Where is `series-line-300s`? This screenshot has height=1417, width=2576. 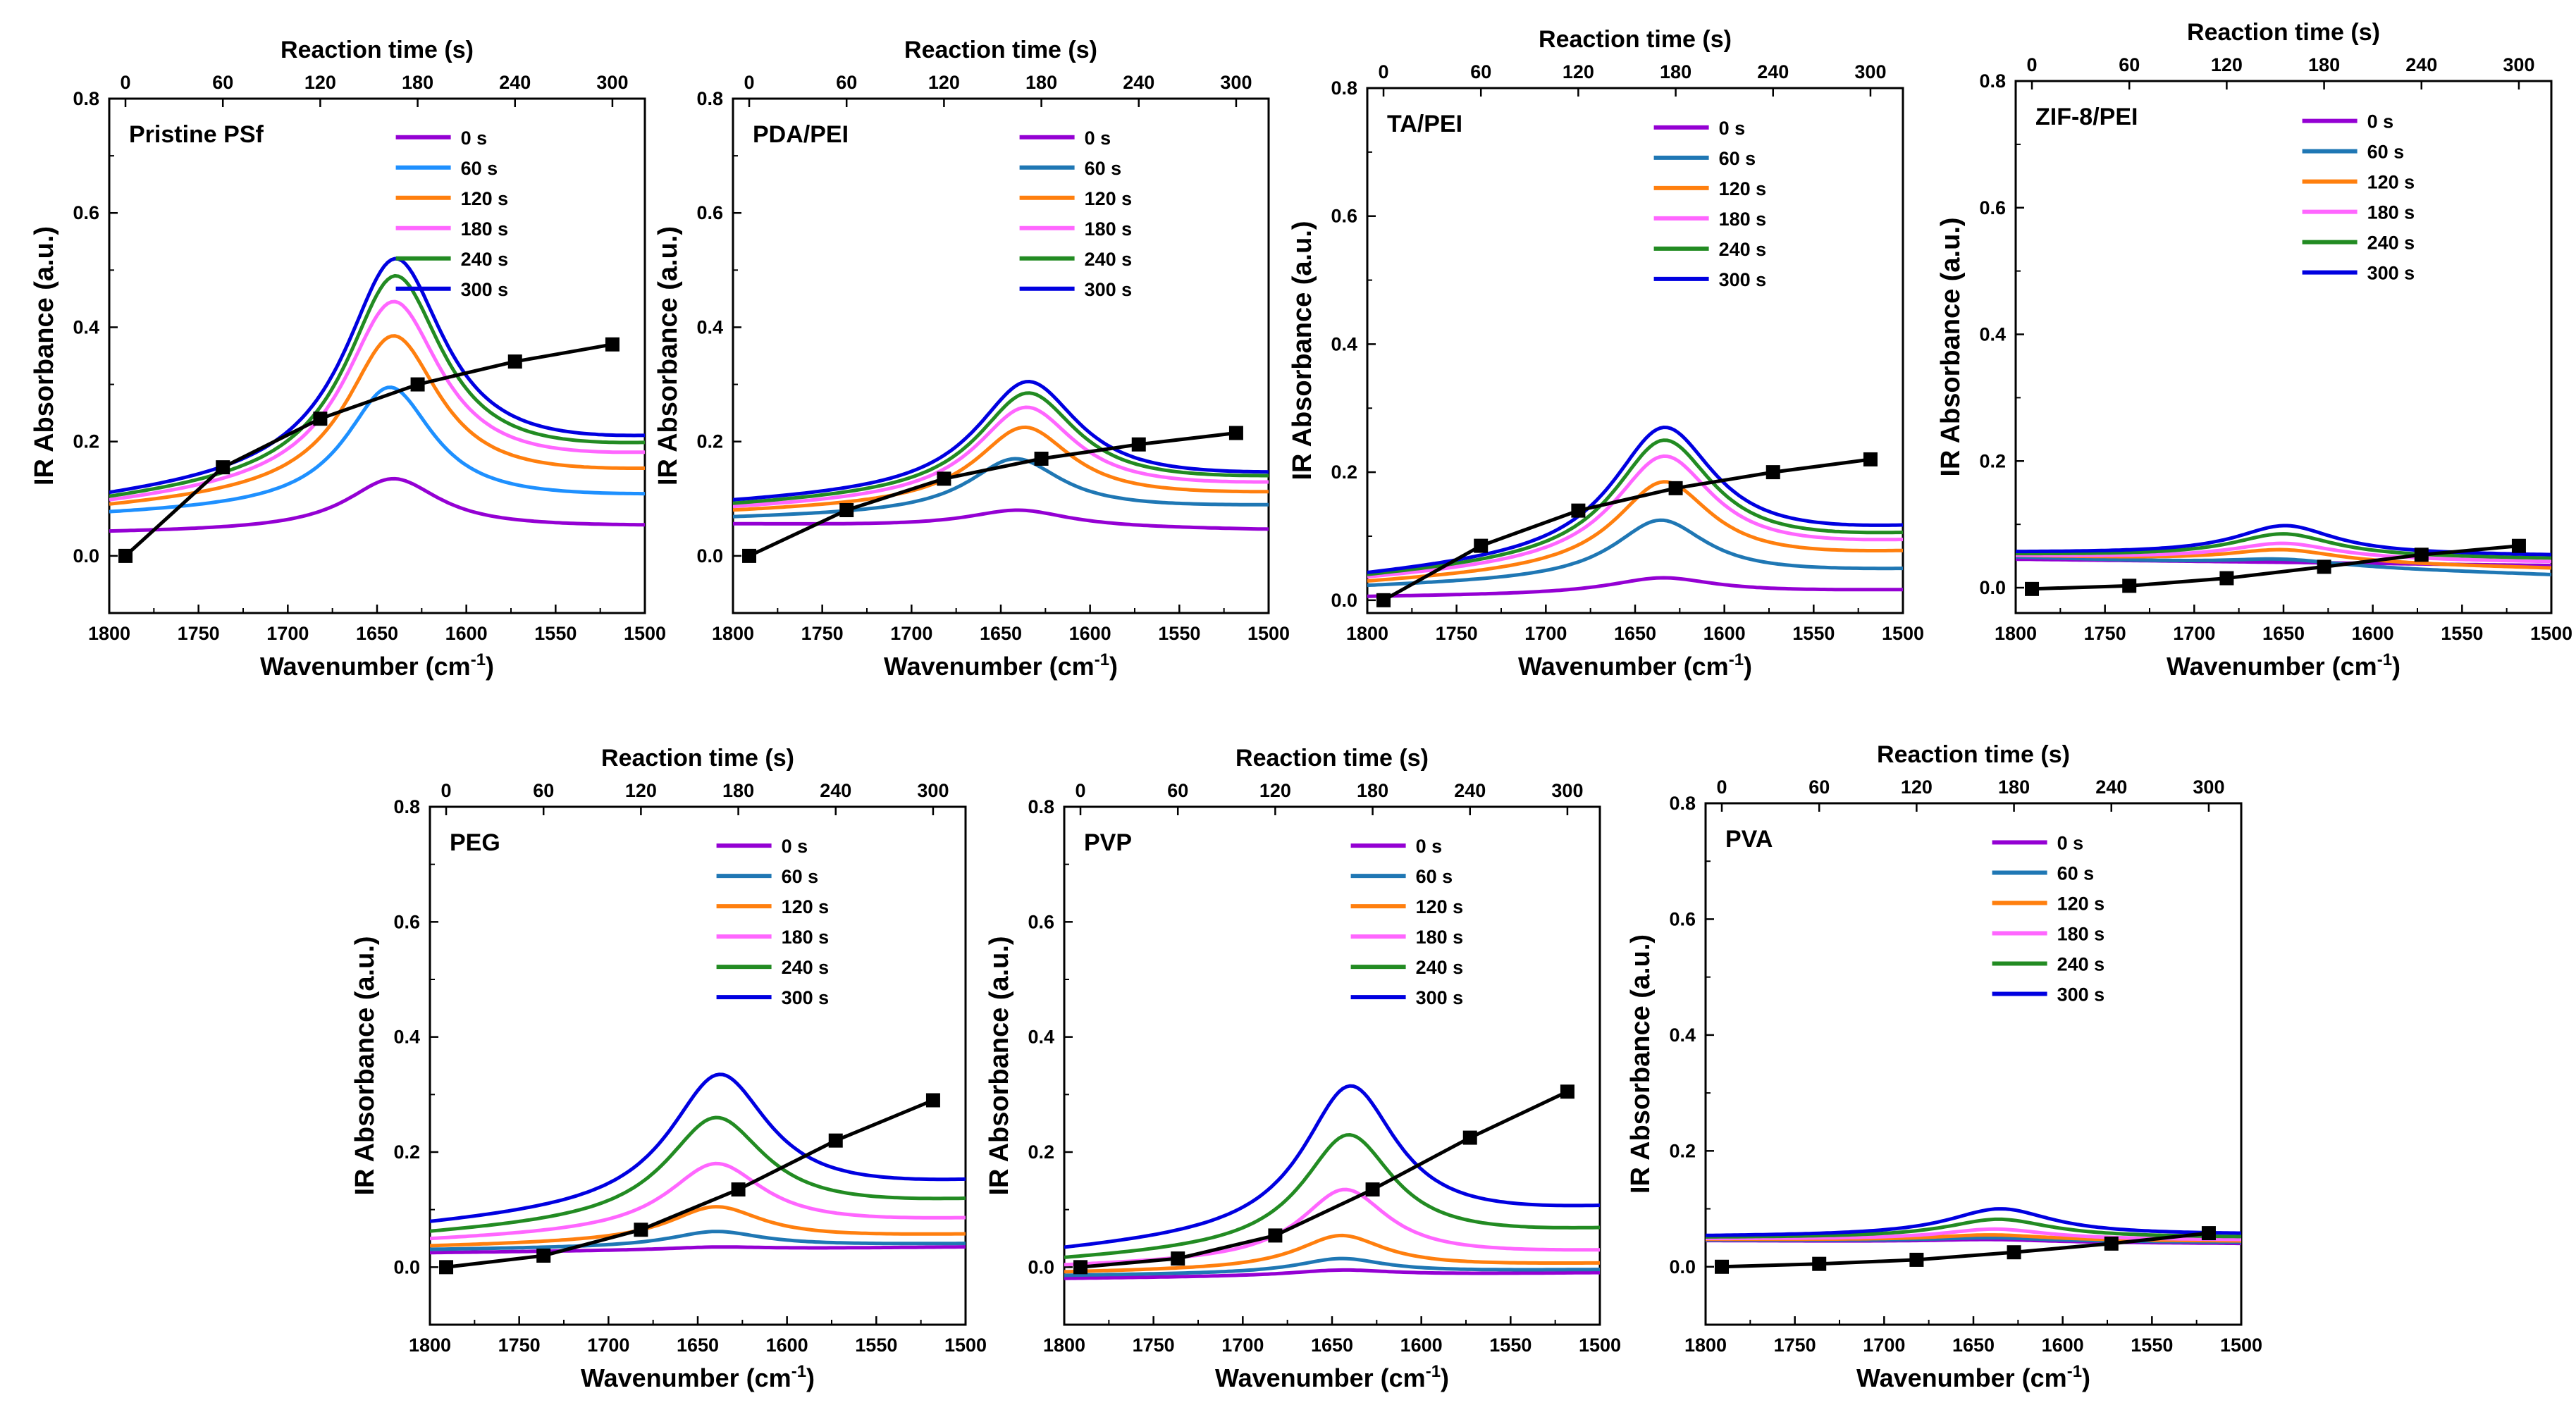 series-line-300s is located at coordinates (1332, 1166).